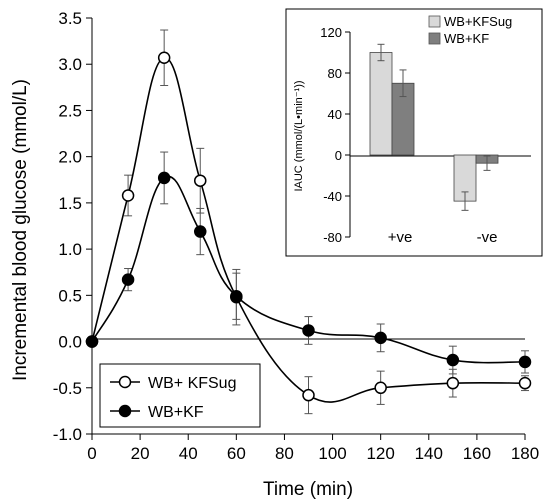  What do you see at coordinates (335, 135) in the screenshot?
I see `inset-y-ticks: -80 -40 0 40 80 120` at bounding box center [335, 135].